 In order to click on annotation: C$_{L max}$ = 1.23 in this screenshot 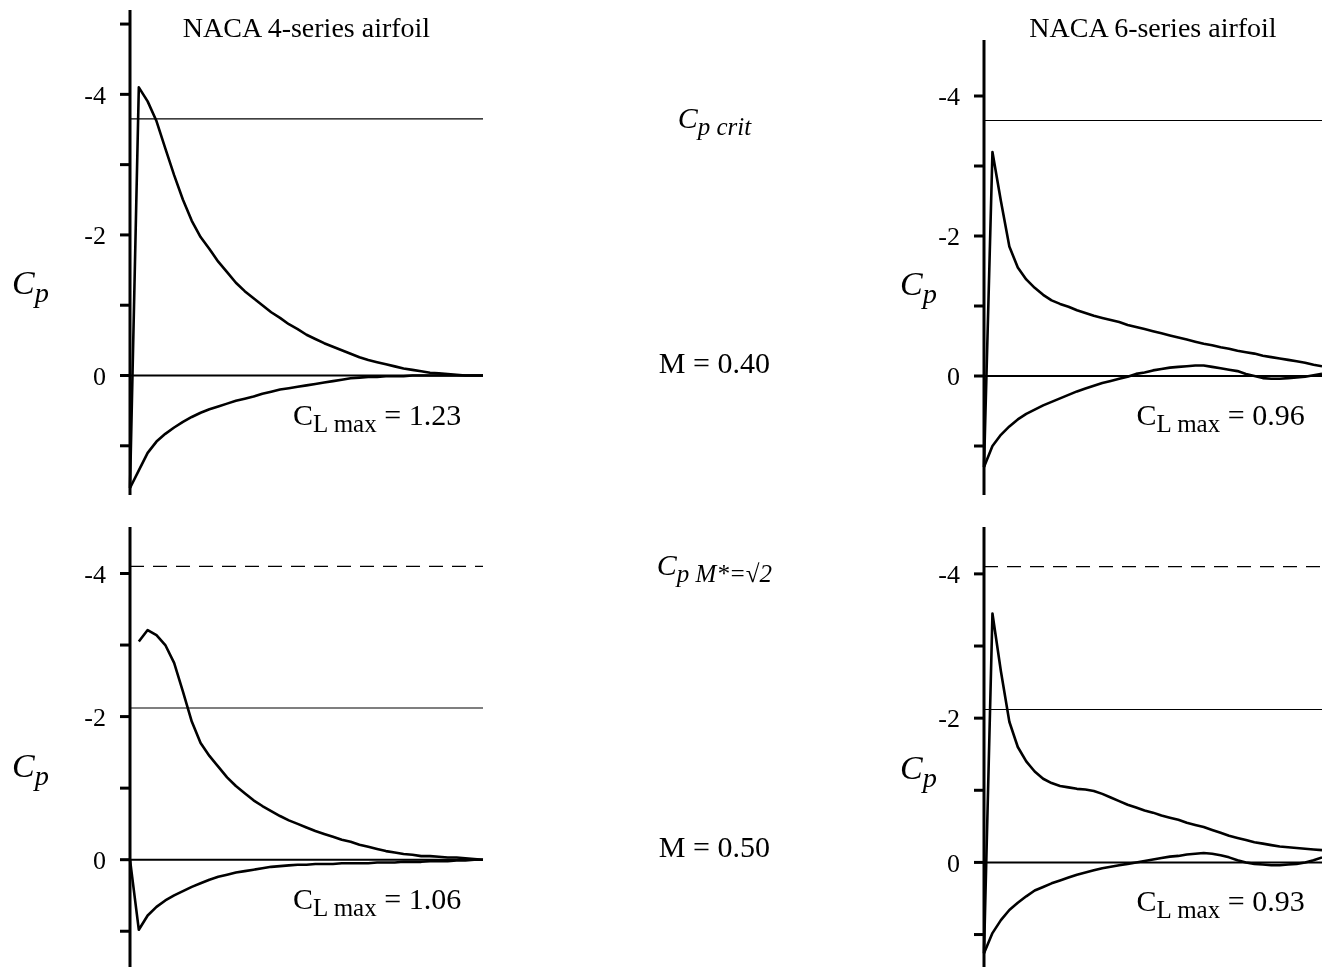, I will do `click(377, 417)`.